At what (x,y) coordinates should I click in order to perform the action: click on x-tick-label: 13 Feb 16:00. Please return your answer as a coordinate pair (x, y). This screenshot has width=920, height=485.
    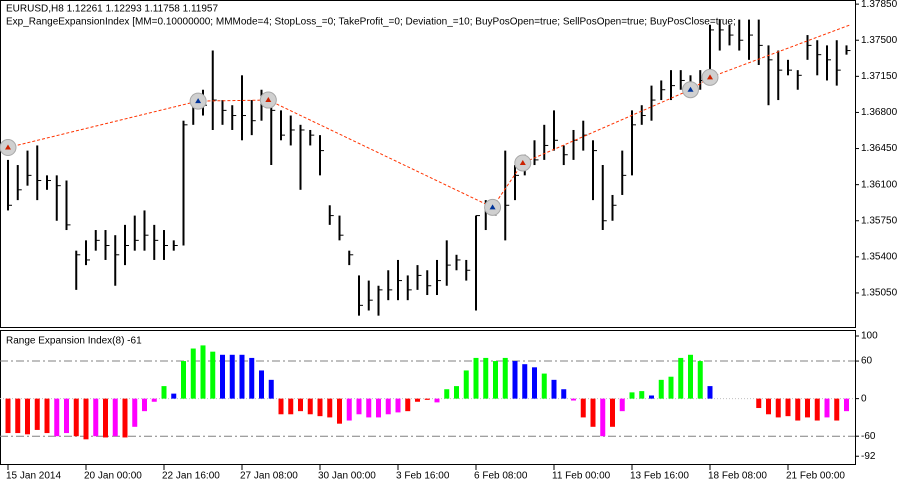
    Looking at the image, I should click on (659, 476).